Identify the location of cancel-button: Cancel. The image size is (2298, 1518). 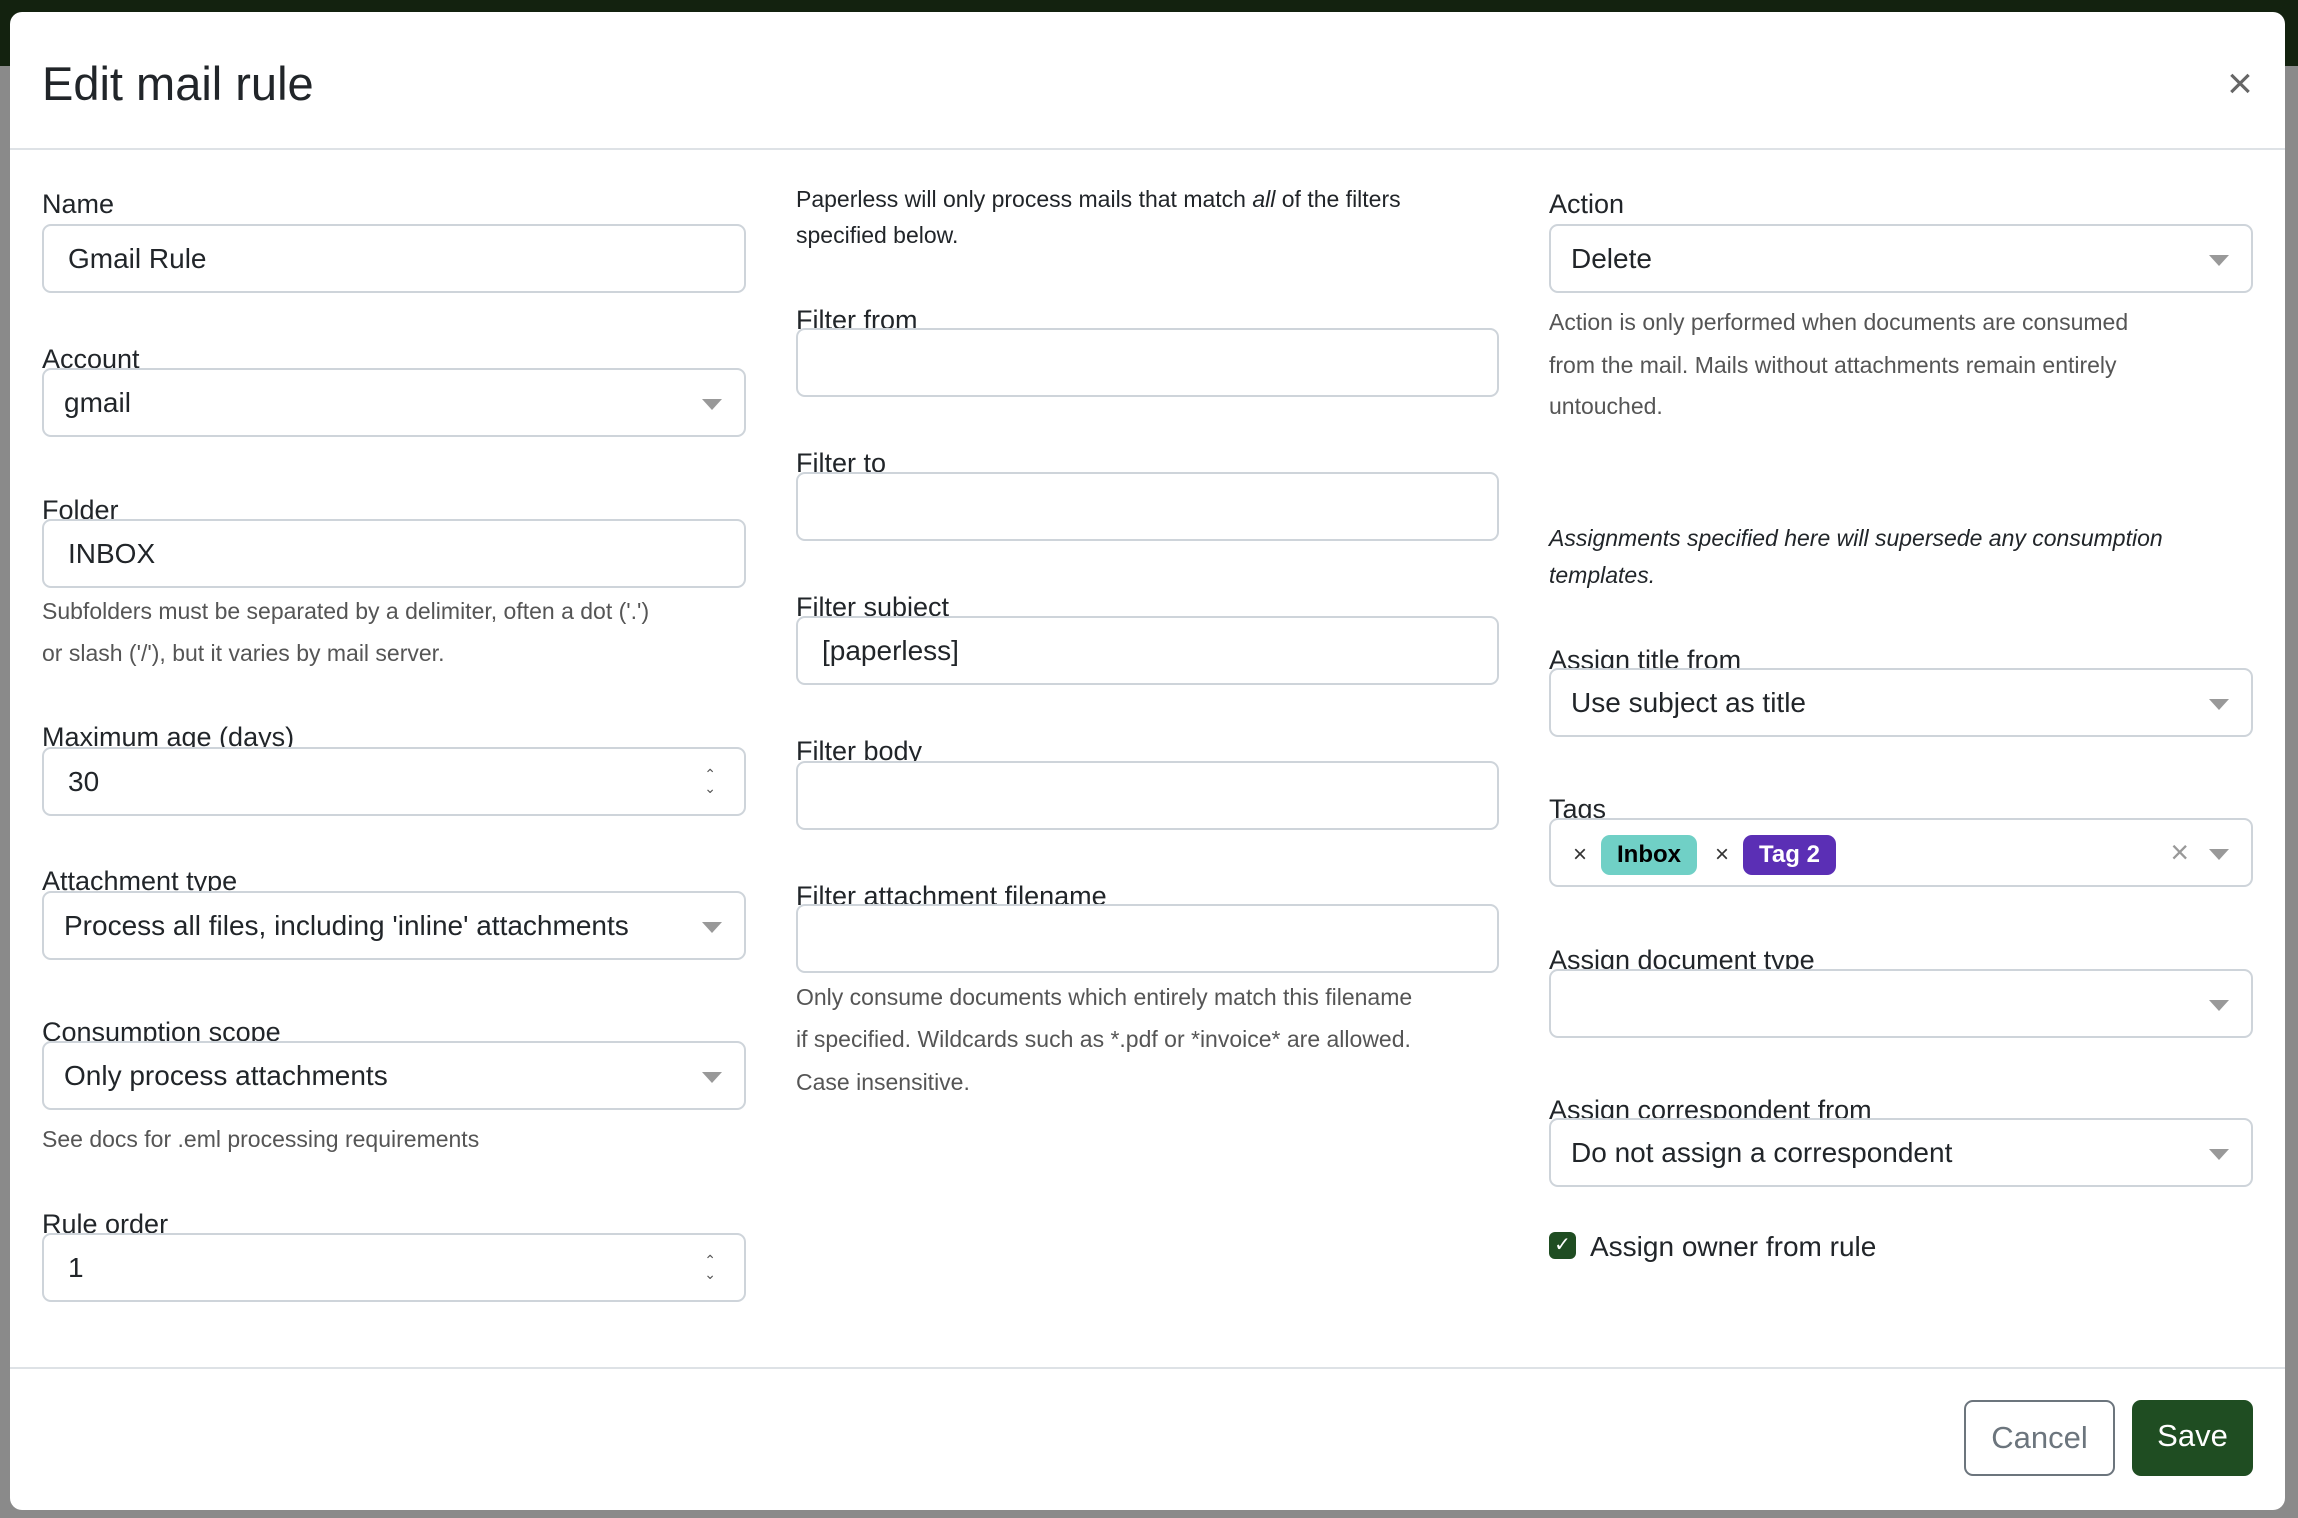
(2039, 1438).